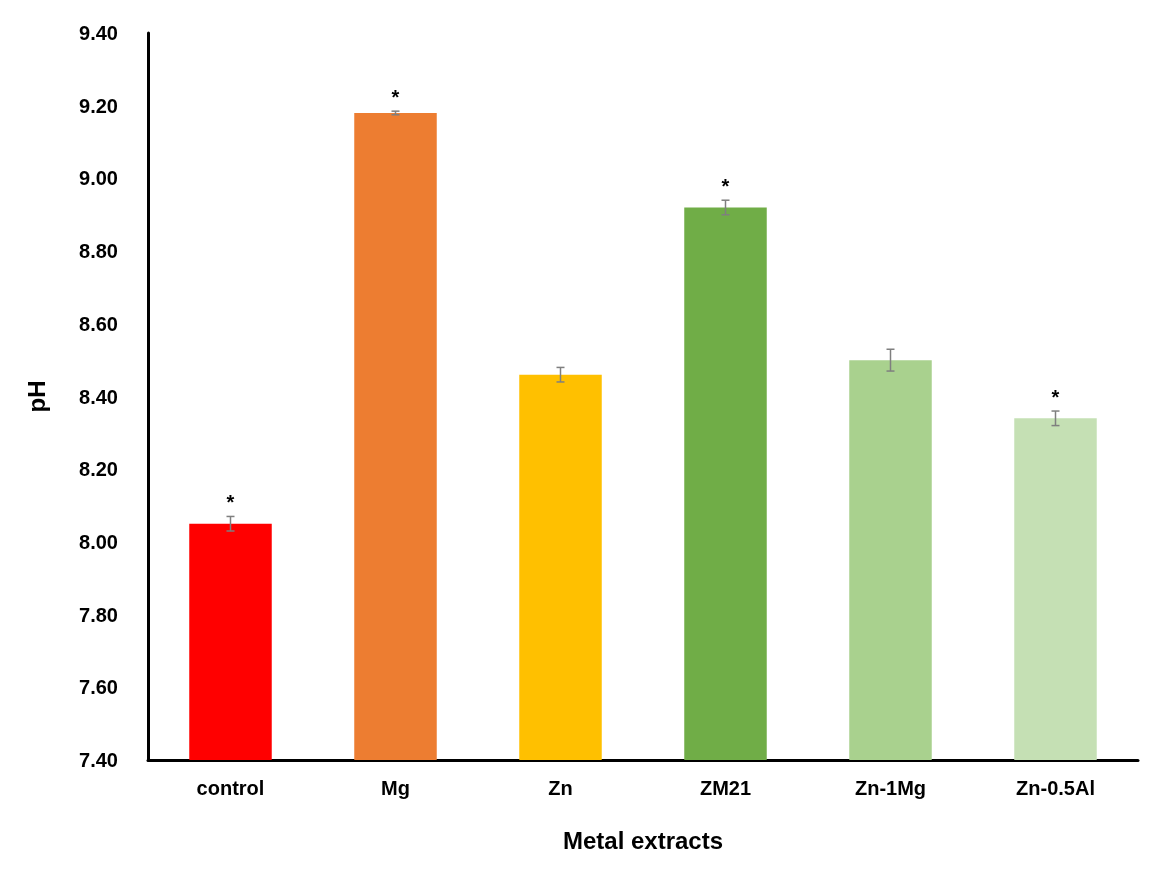  What do you see at coordinates (98, 323) in the screenshot?
I see `y-tick-label: 8.60` at bounding box center [98, 323].